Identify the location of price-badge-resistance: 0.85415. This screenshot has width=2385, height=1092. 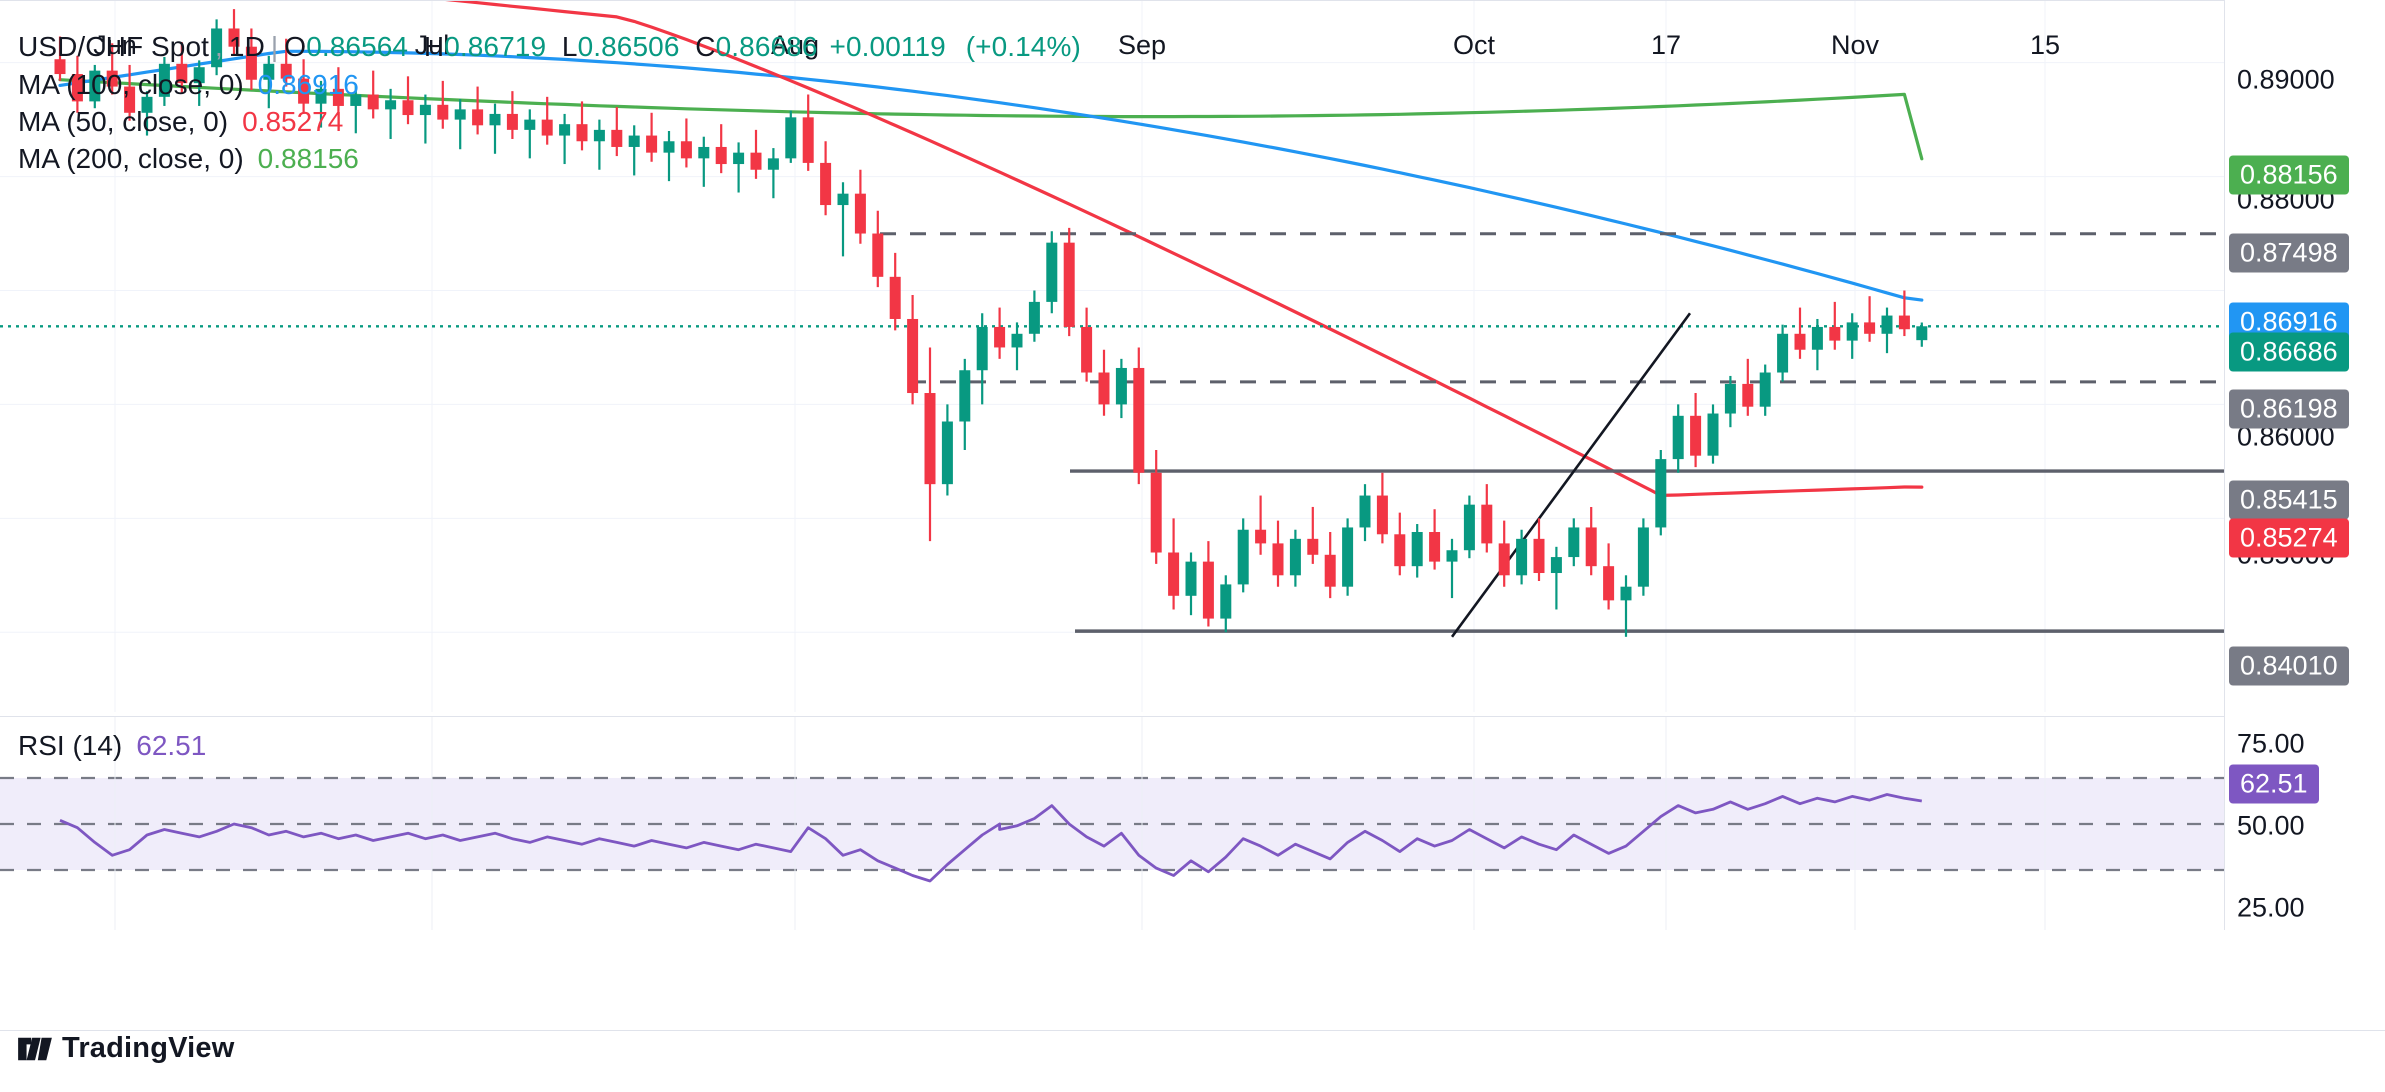
(2289, 500).